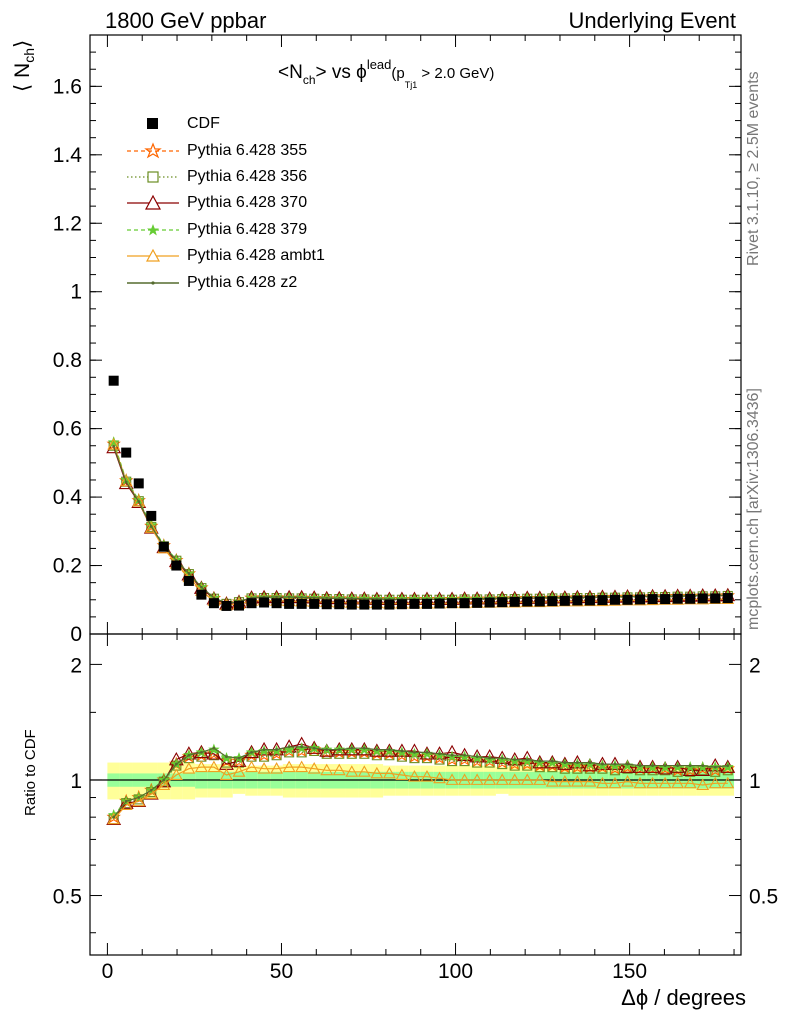  Describe the element at coordinates (683, 997) in the screenshot. I see `x-axis-label: Δϕ / degrees` at that location.